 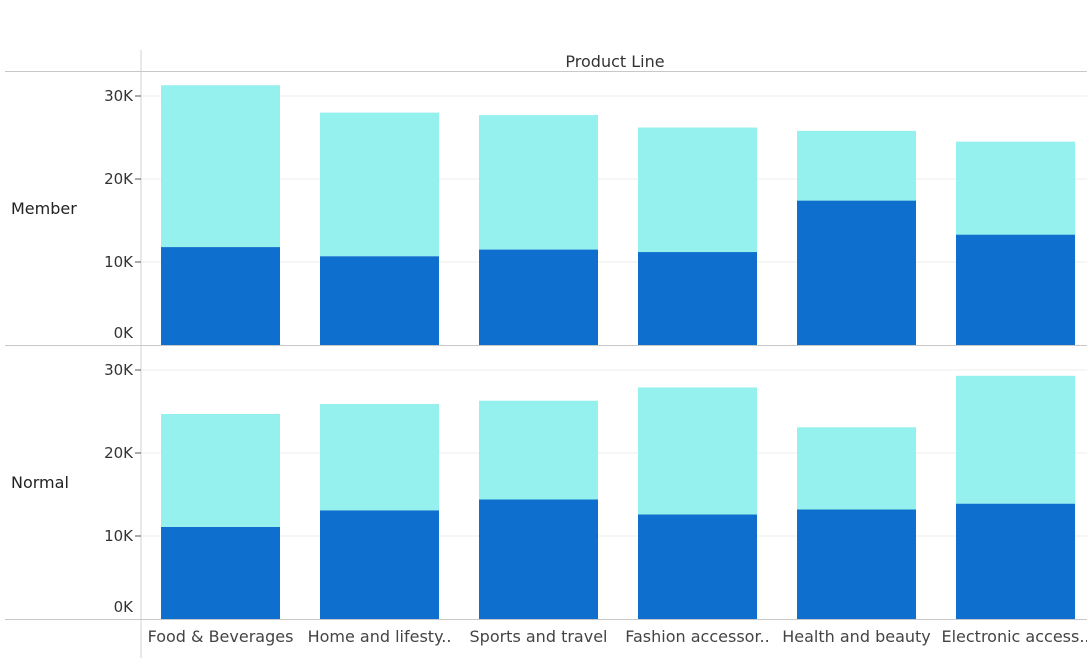 What do you see at coordinates (1014, 636) in the screenshot?
I see `x-category-label: Electronic access..` at bounding box center [1014, 636].